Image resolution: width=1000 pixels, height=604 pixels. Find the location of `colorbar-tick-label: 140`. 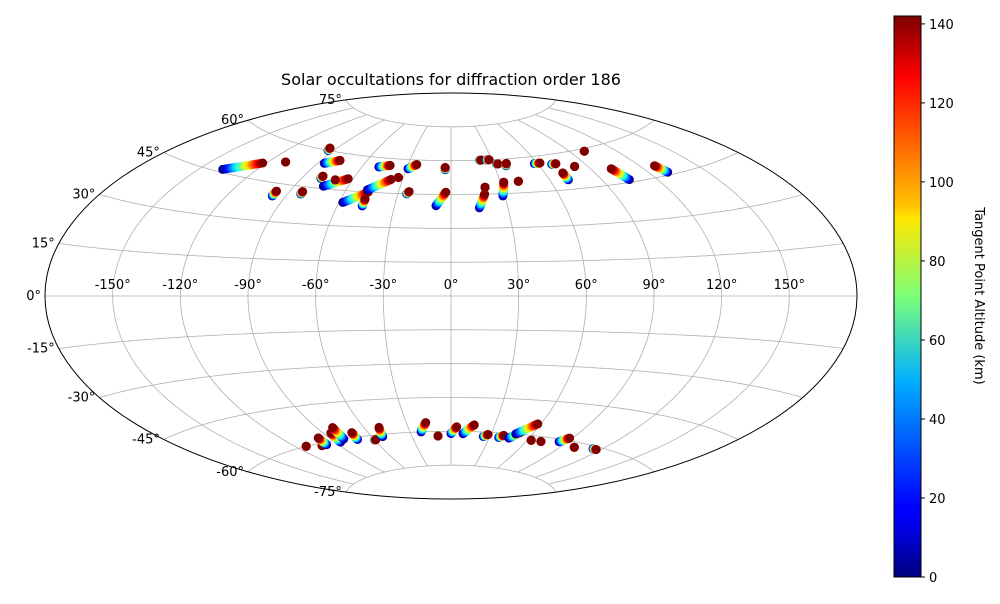

colorbar-tick-label: 140 is located at coordinates (941, 25).